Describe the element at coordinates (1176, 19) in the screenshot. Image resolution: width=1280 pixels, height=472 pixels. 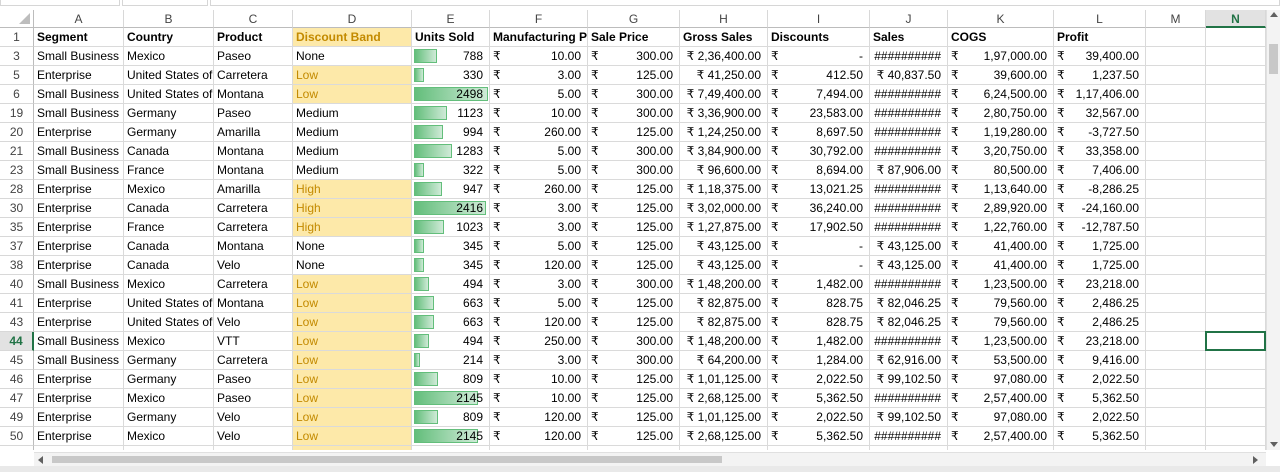
I see `column-header-m: M` at that location.